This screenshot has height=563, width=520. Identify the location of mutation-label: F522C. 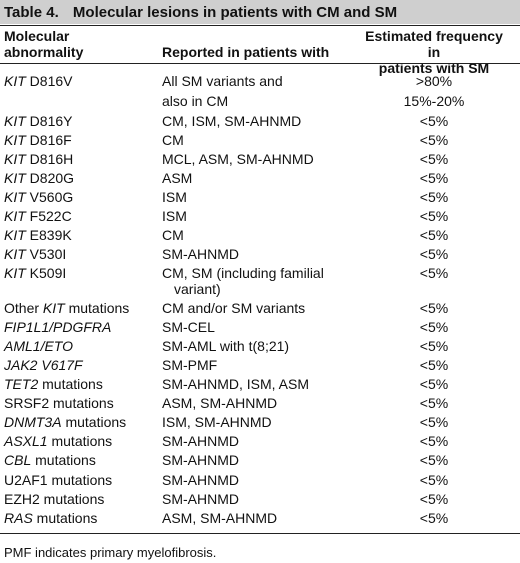
(48, 216).